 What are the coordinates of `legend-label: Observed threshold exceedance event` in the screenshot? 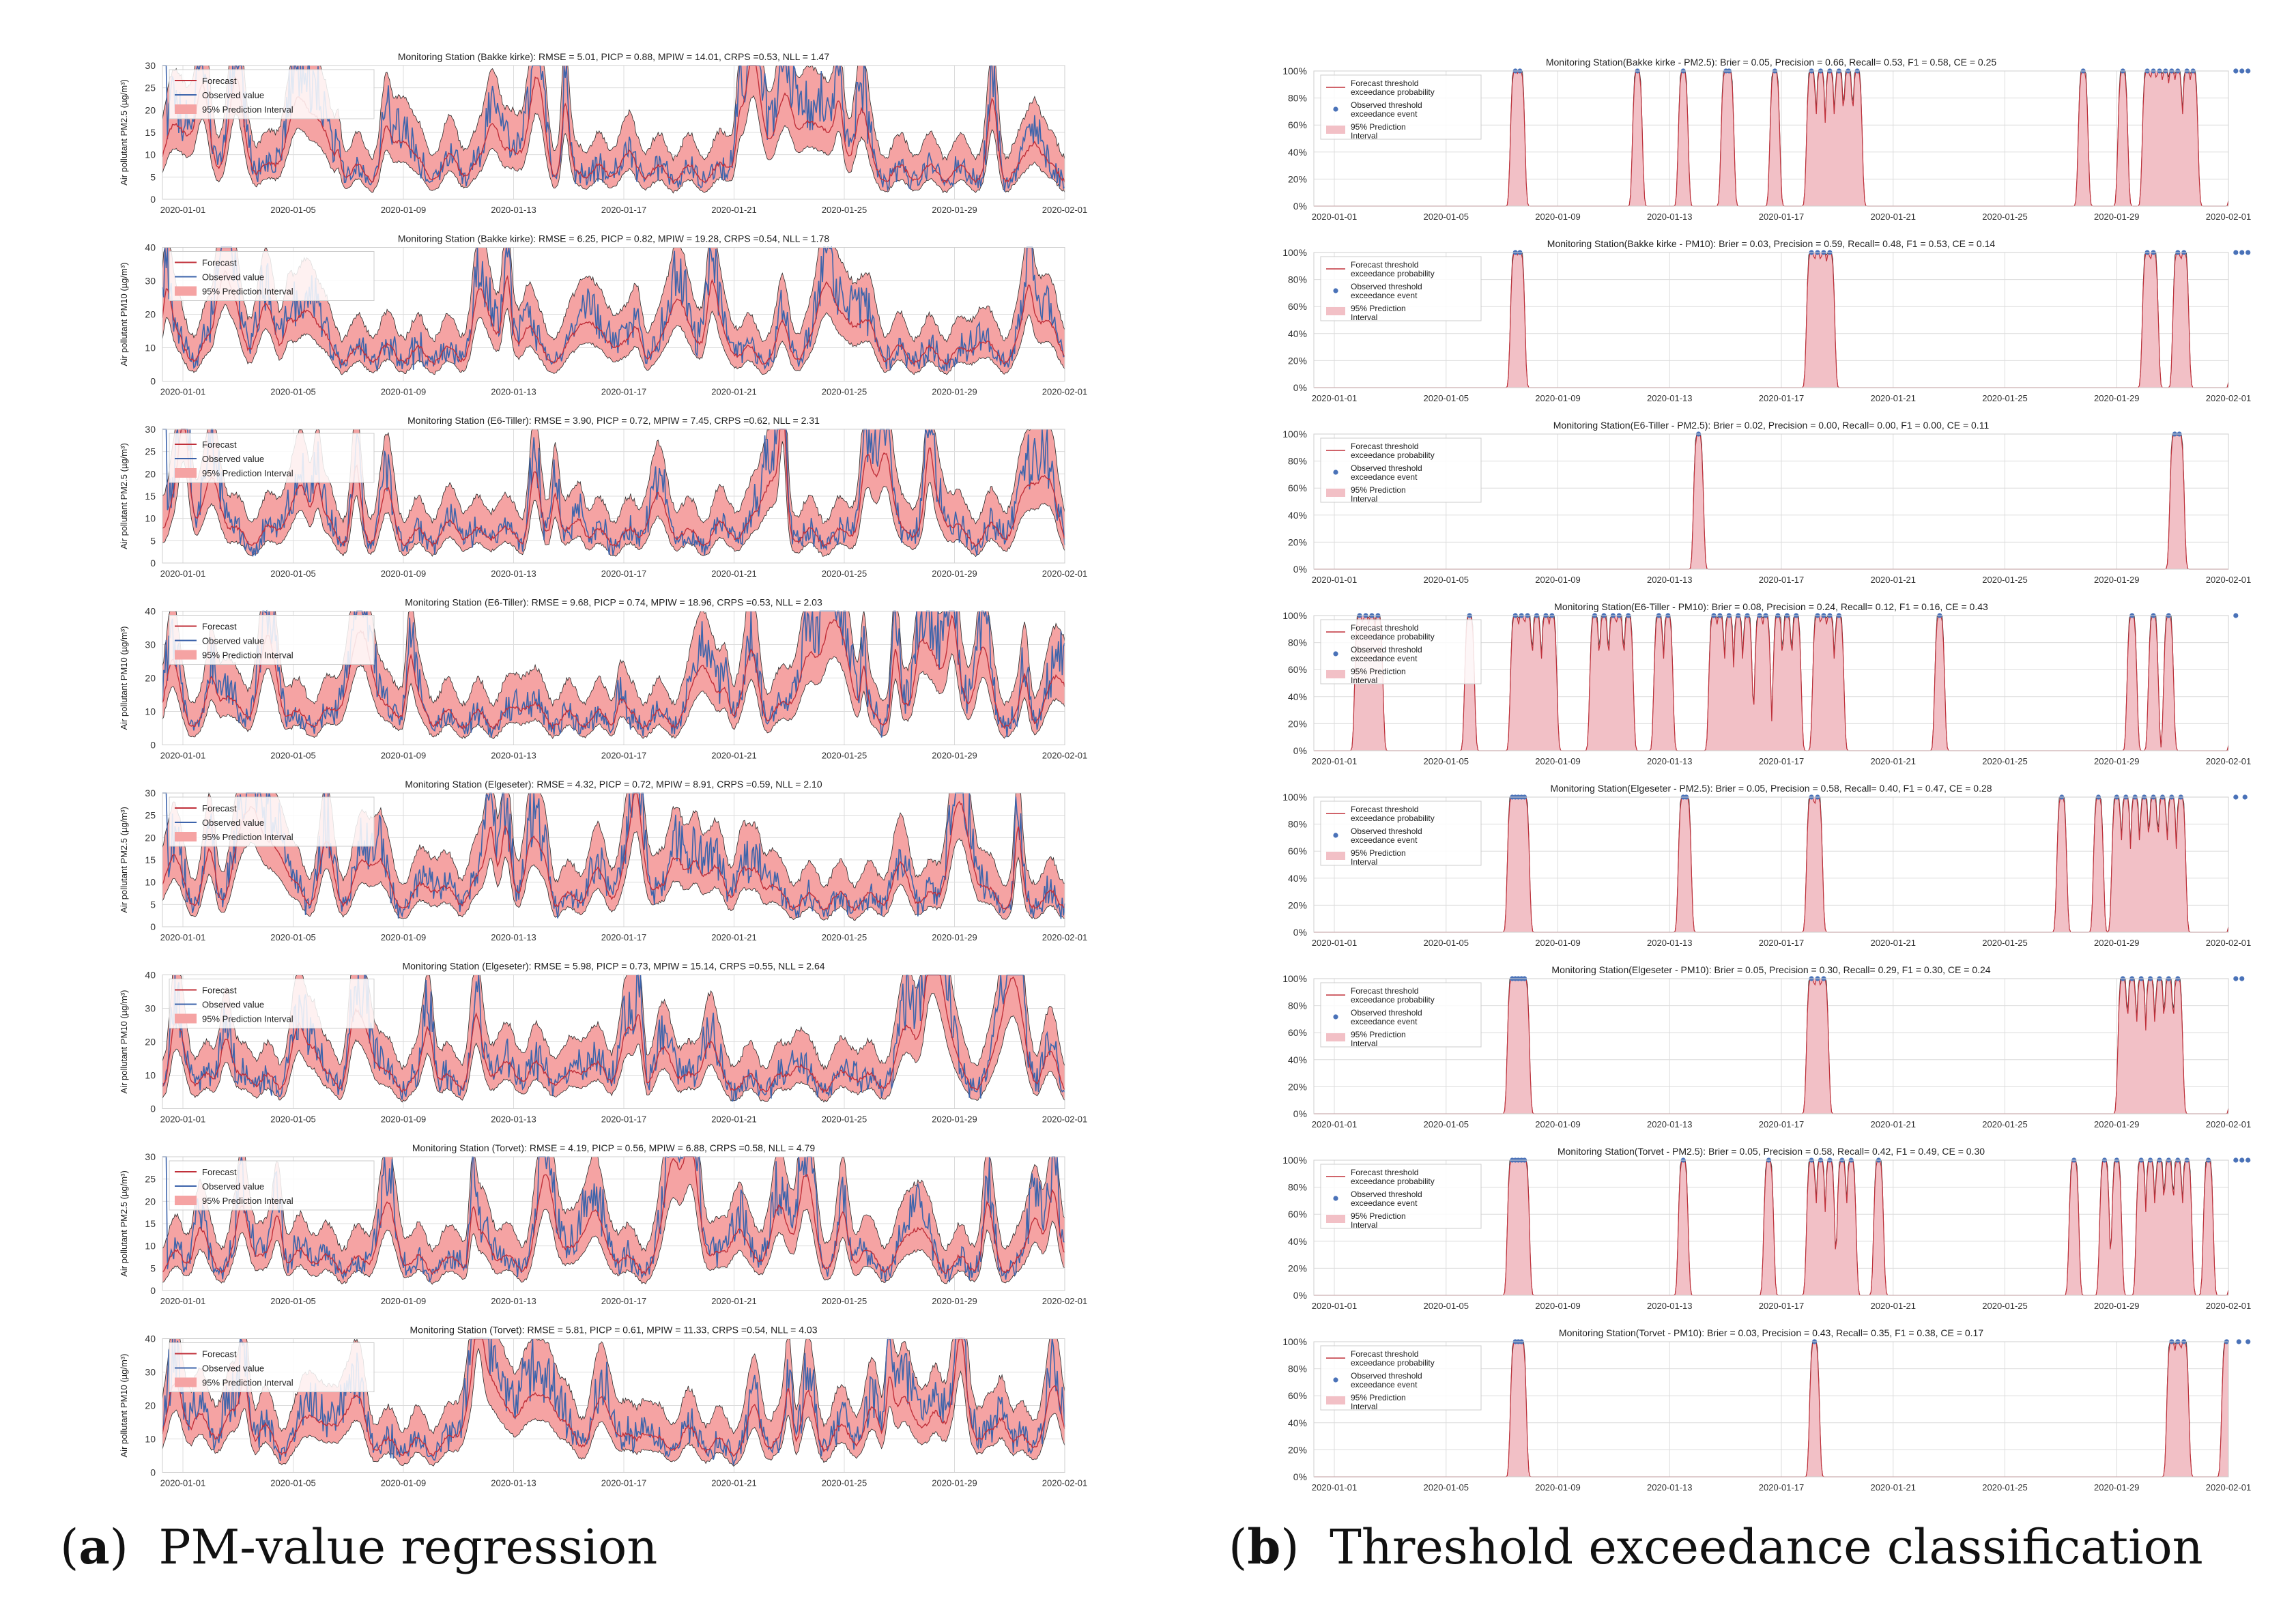 It's located at (1386, 472).